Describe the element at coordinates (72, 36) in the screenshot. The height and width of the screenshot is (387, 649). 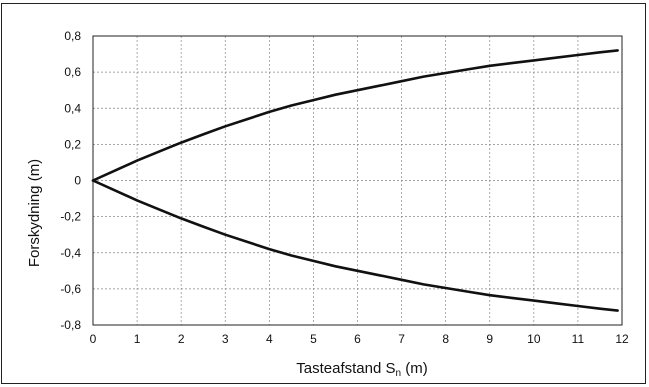
I see `y-tick-label: 0,8` at that location.